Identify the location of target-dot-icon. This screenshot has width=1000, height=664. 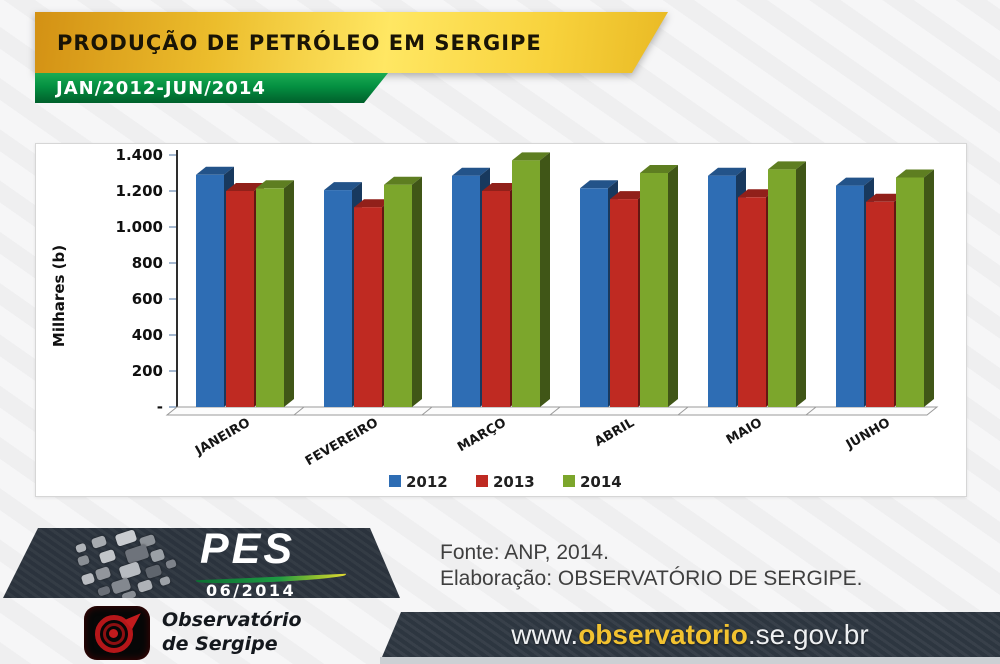
(113, 633).